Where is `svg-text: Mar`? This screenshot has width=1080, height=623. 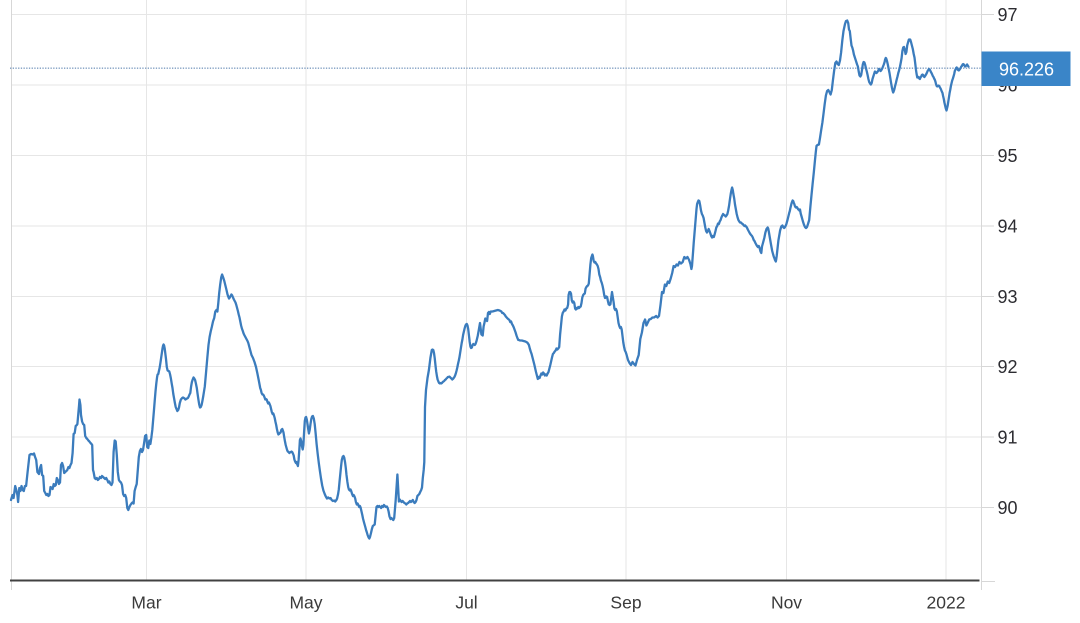 svg-text: Mar is located at coordinates (146, 603).